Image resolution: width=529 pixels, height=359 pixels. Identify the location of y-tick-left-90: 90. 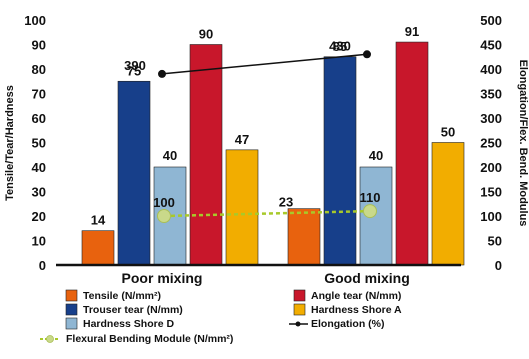
(39, 45).